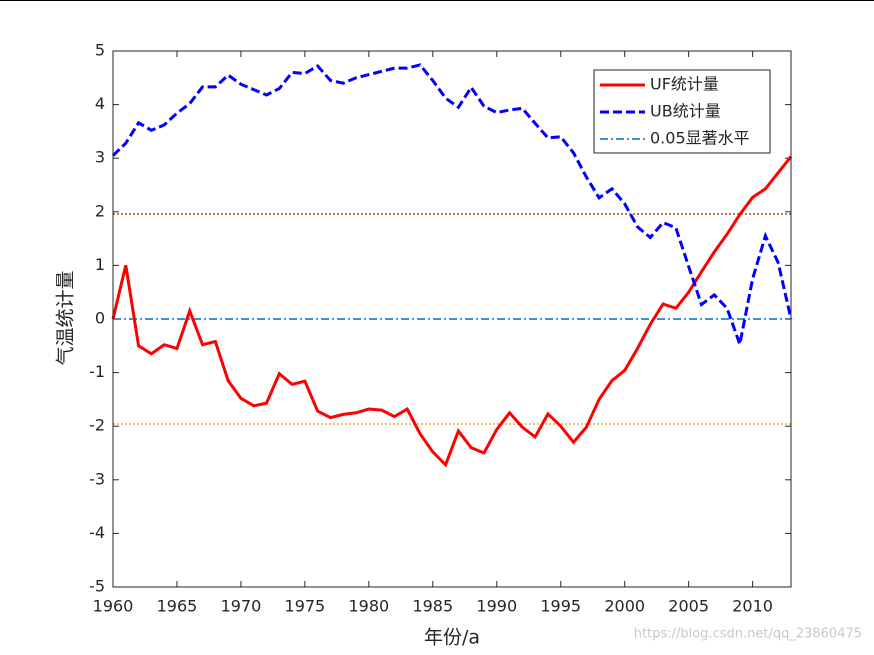 The height and width of the screenshot is (655, 874). I want to click on x-tick-label: 1970, so click(241, 606).